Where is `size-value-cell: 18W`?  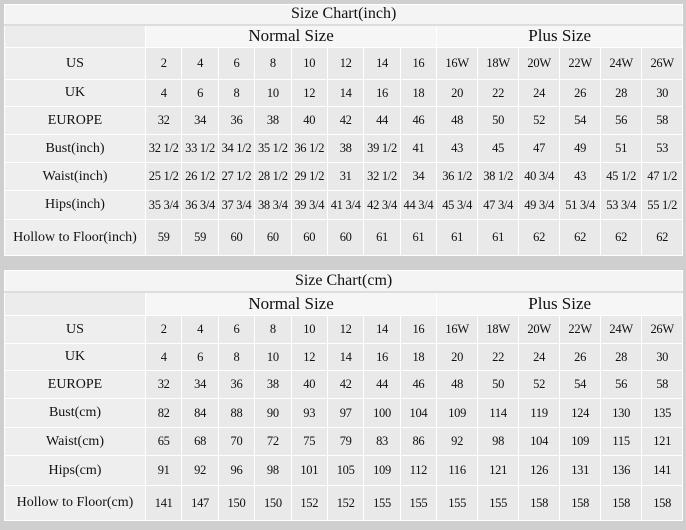
size-value-cell: 18W is located at coordinates (498, 63).